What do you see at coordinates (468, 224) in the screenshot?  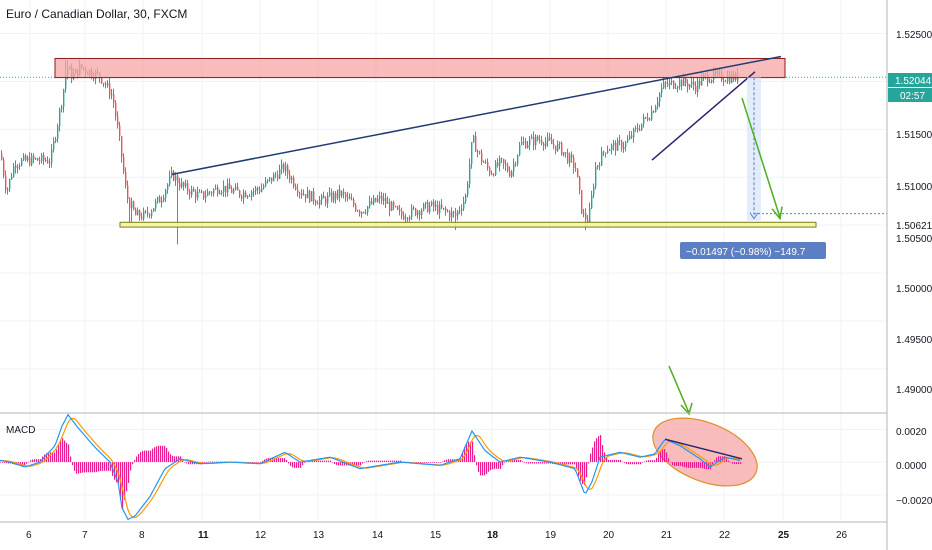 I see `support-zone` at bounding box center [468, 224].